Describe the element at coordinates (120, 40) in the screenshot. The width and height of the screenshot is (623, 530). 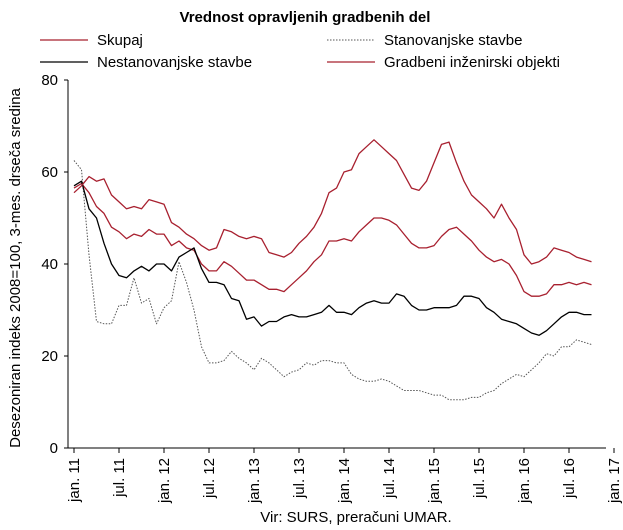
I see `legend-label: Skupaj` at that location.